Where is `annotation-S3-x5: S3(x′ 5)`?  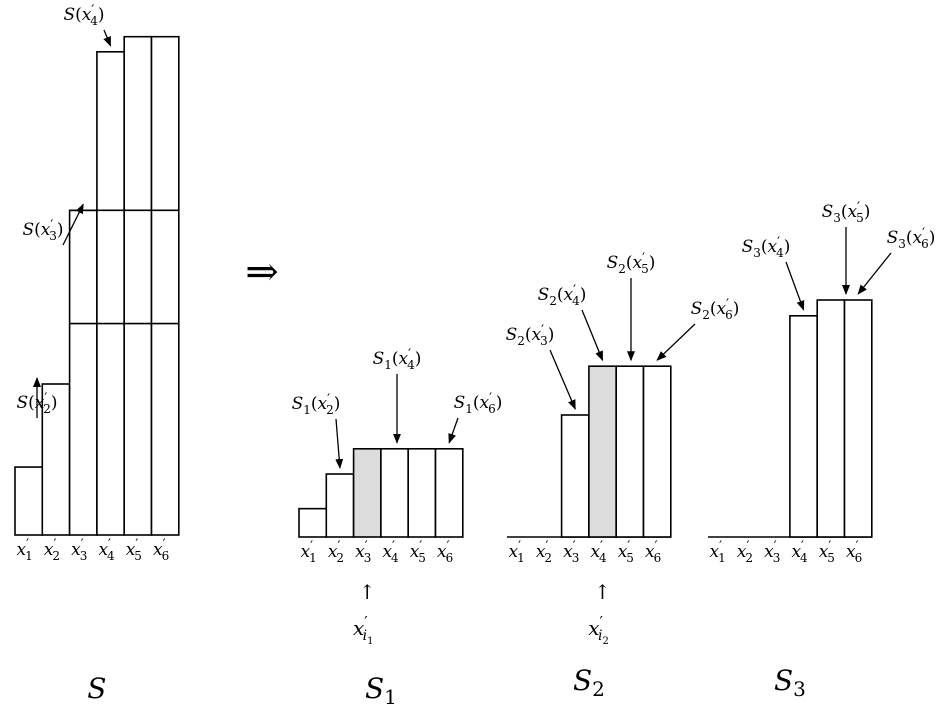
annotation-S3-x5: S3(x′ 5) is located at coordinates (846, 212).